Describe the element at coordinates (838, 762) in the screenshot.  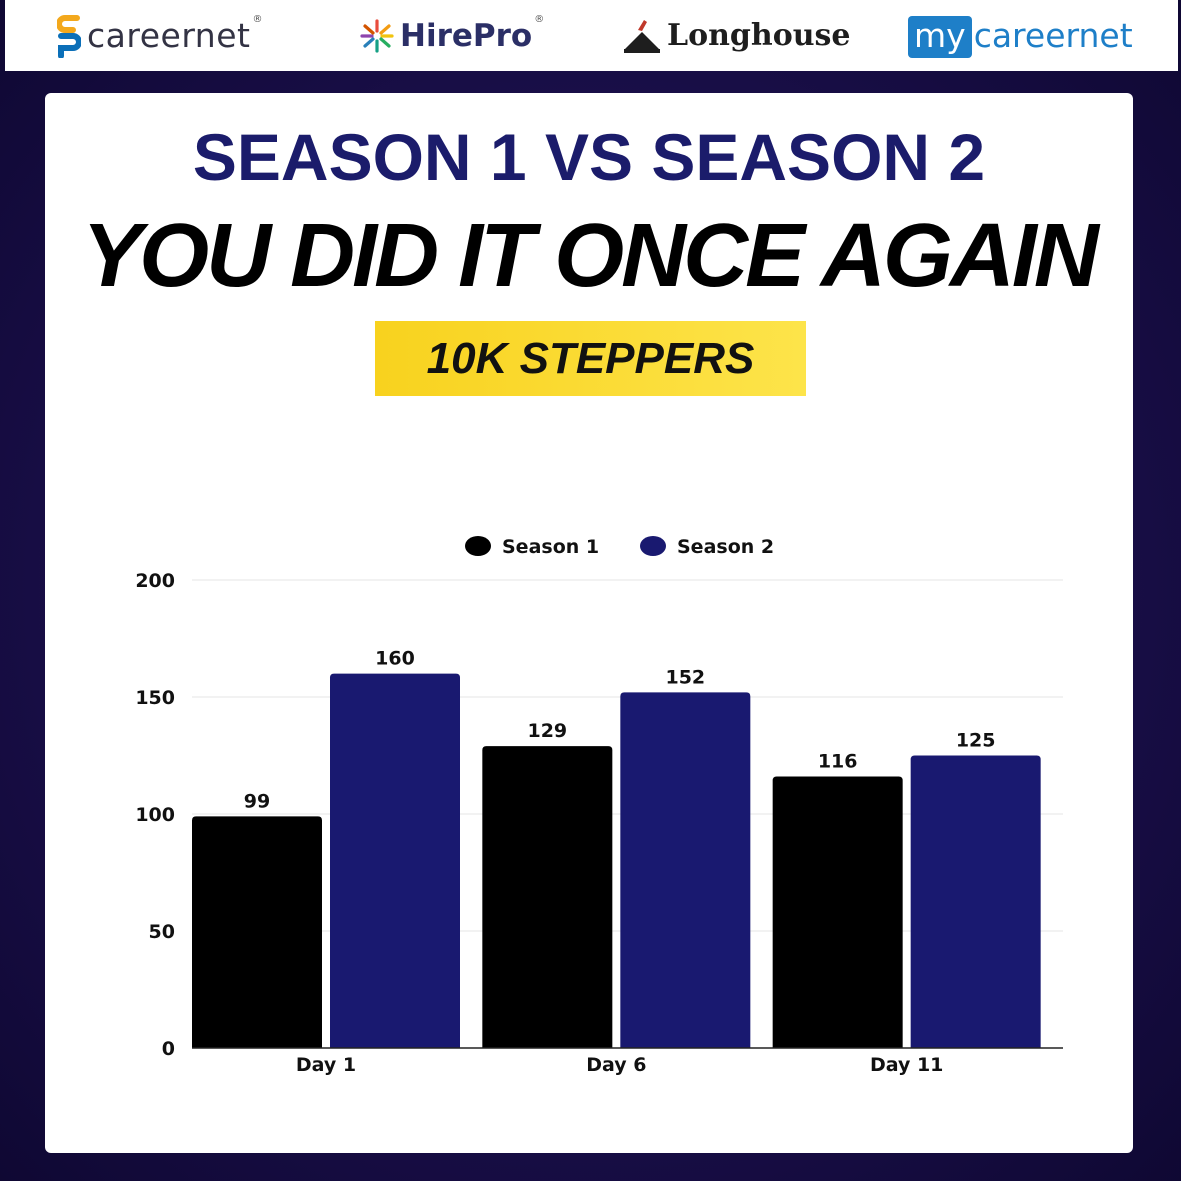
I see `data-label-season-1-day-11: 116` at that location.